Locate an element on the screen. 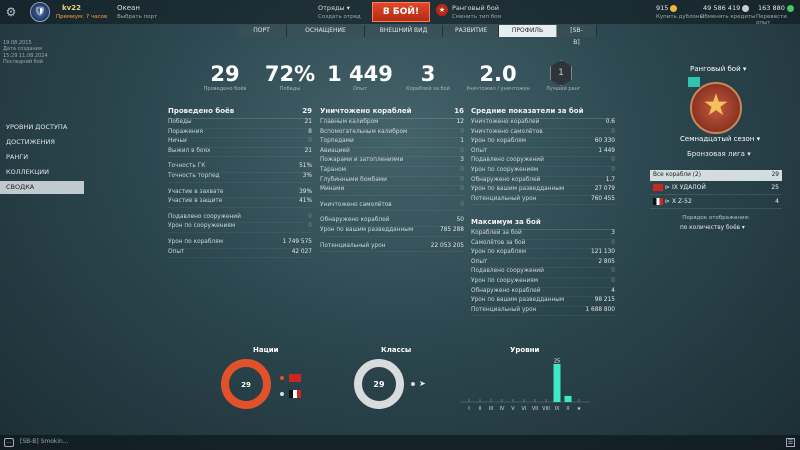  battle-type-label: Ранговый бой is located at coordinates (476, 8).